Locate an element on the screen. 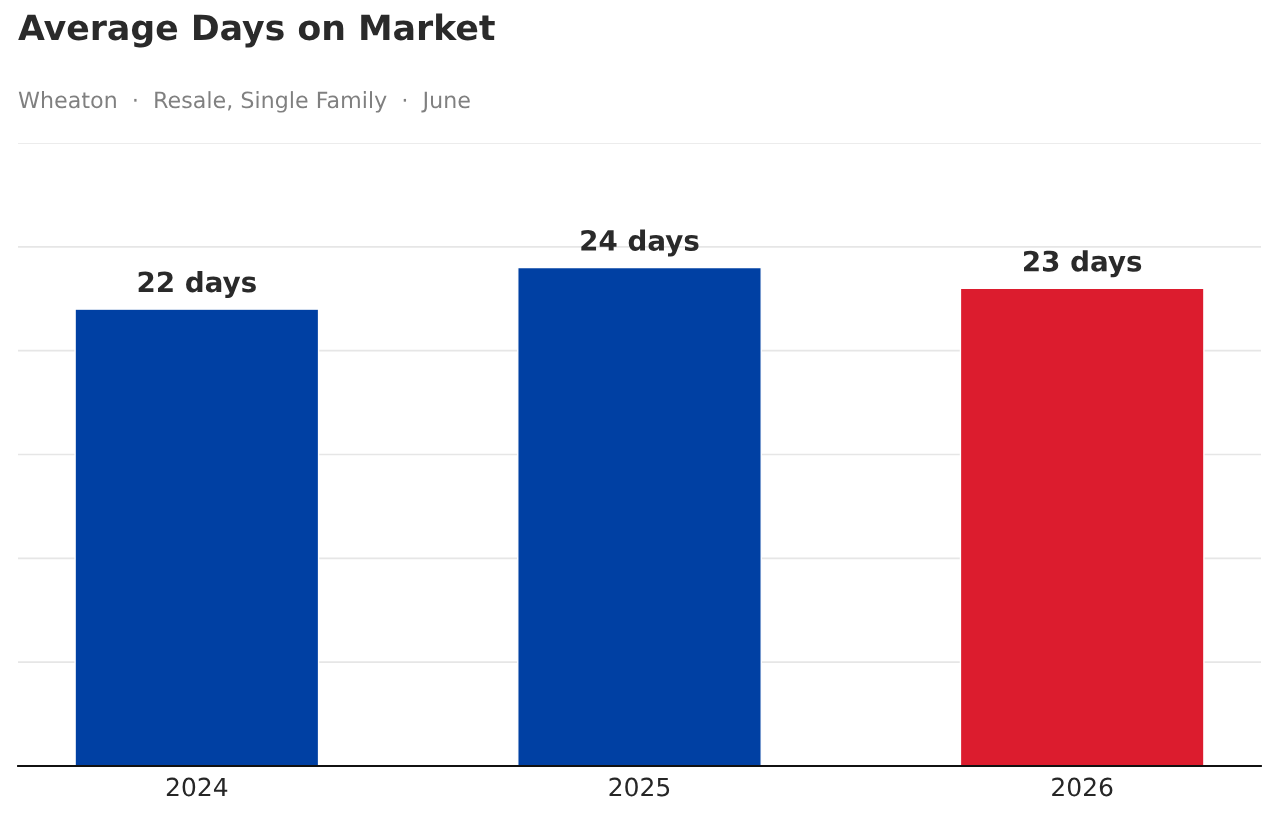 The width and height of the screenshot is (1280, 826). data-label: 23 days is located at coordinates (1083, 264).